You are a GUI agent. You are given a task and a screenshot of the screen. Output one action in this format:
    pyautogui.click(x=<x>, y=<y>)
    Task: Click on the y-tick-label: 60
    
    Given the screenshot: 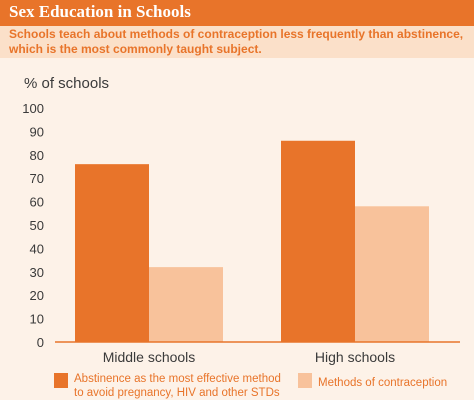 What is the action you would take?
    pyautogui.click(x=37, y=202)
    